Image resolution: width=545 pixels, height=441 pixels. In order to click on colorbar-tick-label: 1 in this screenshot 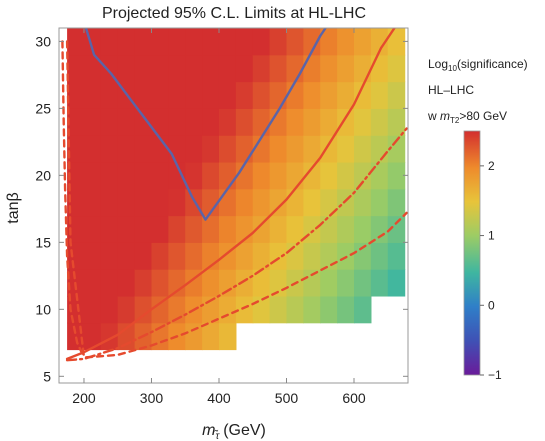, I will do `click(491, 236)`.